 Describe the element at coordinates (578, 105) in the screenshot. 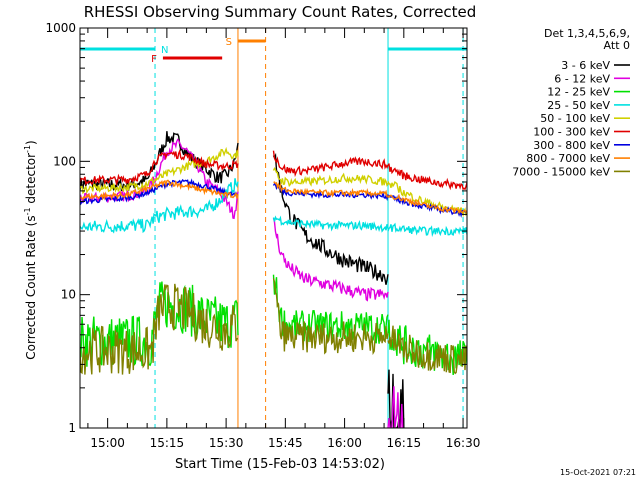

I see `legend-entry-3: 25 - 50 keV` at that location.